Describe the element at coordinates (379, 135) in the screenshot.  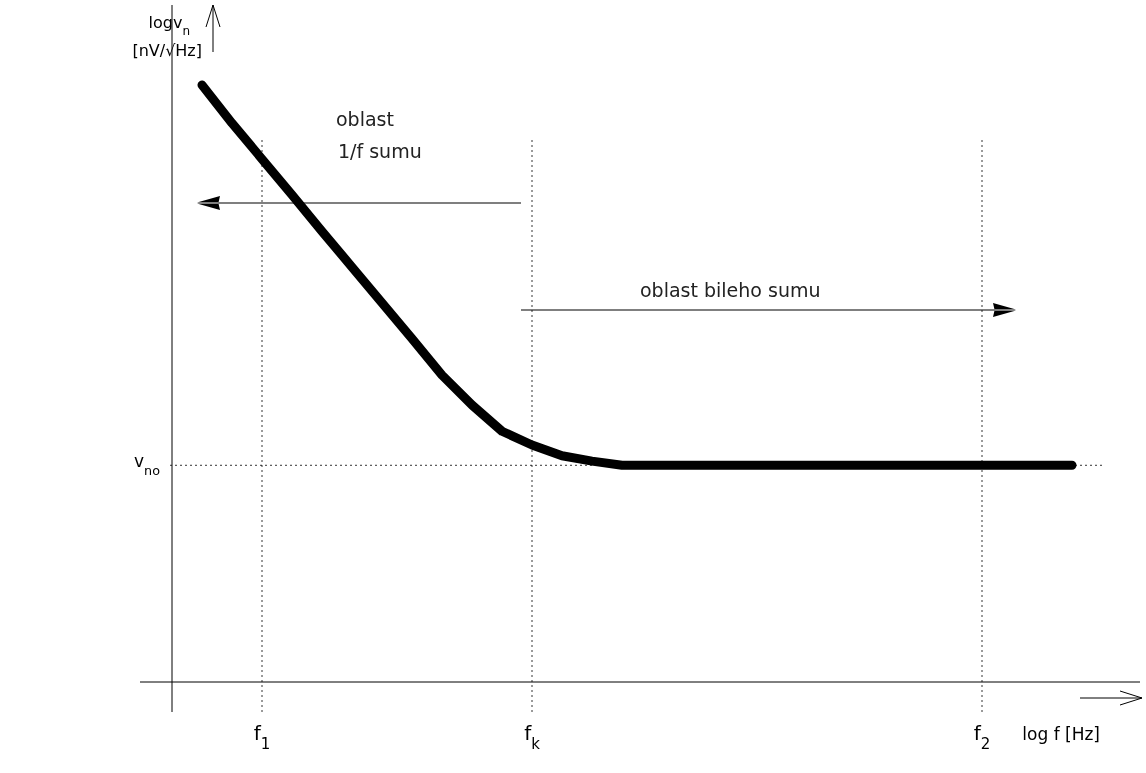
I see `annotation: oblast 1/f sumu` at that location.